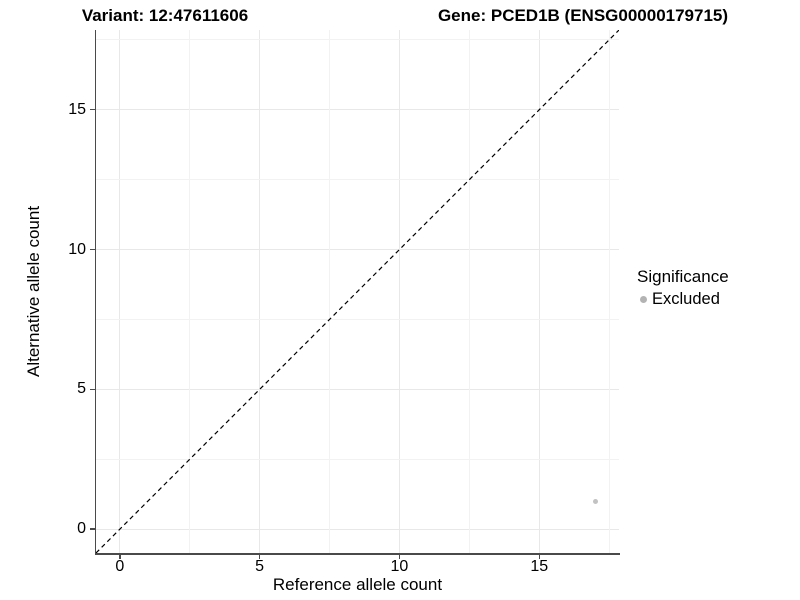 The width and height of the screenshot is (800, 600). What do you see at coordinates (595, 501) in the screenshot?
I see `data-point` at bounding box center [595, 501].